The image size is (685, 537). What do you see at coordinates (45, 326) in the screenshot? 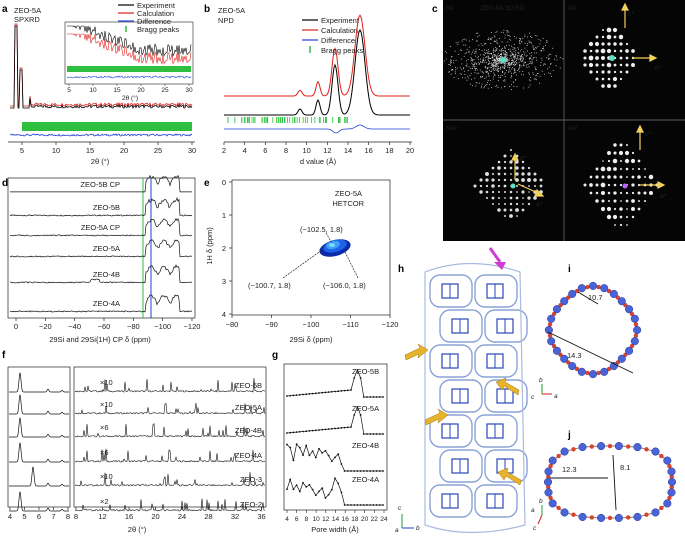
I see `svg-text: −20` at bounding box center [45, 326].